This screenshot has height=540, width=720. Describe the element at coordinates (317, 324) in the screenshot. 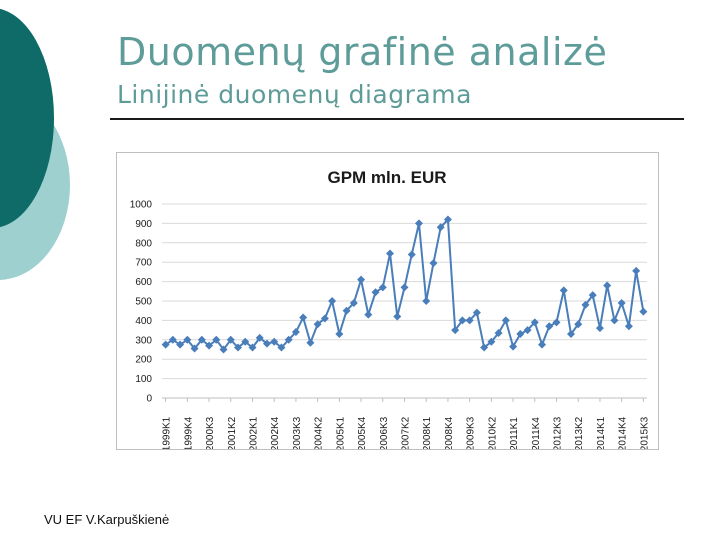

I see `data-point-2004K2` at that location.